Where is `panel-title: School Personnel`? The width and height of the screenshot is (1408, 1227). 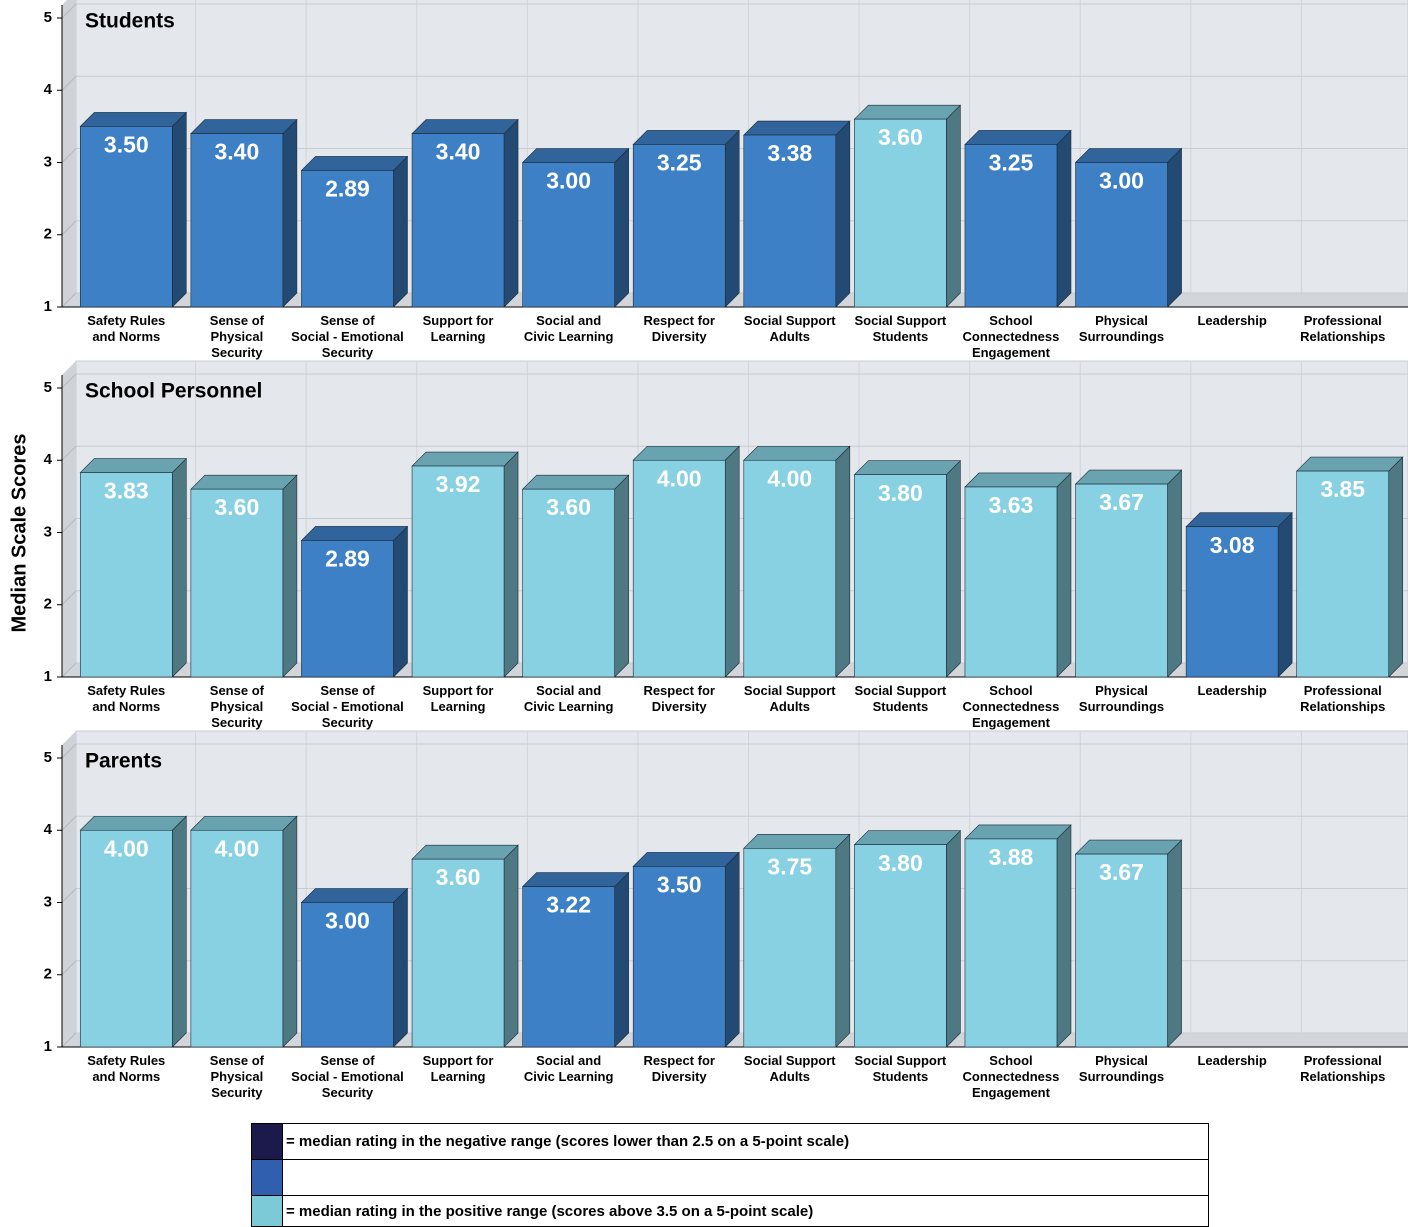 panel-title: School Personnel is located at coordinates (173, 391).